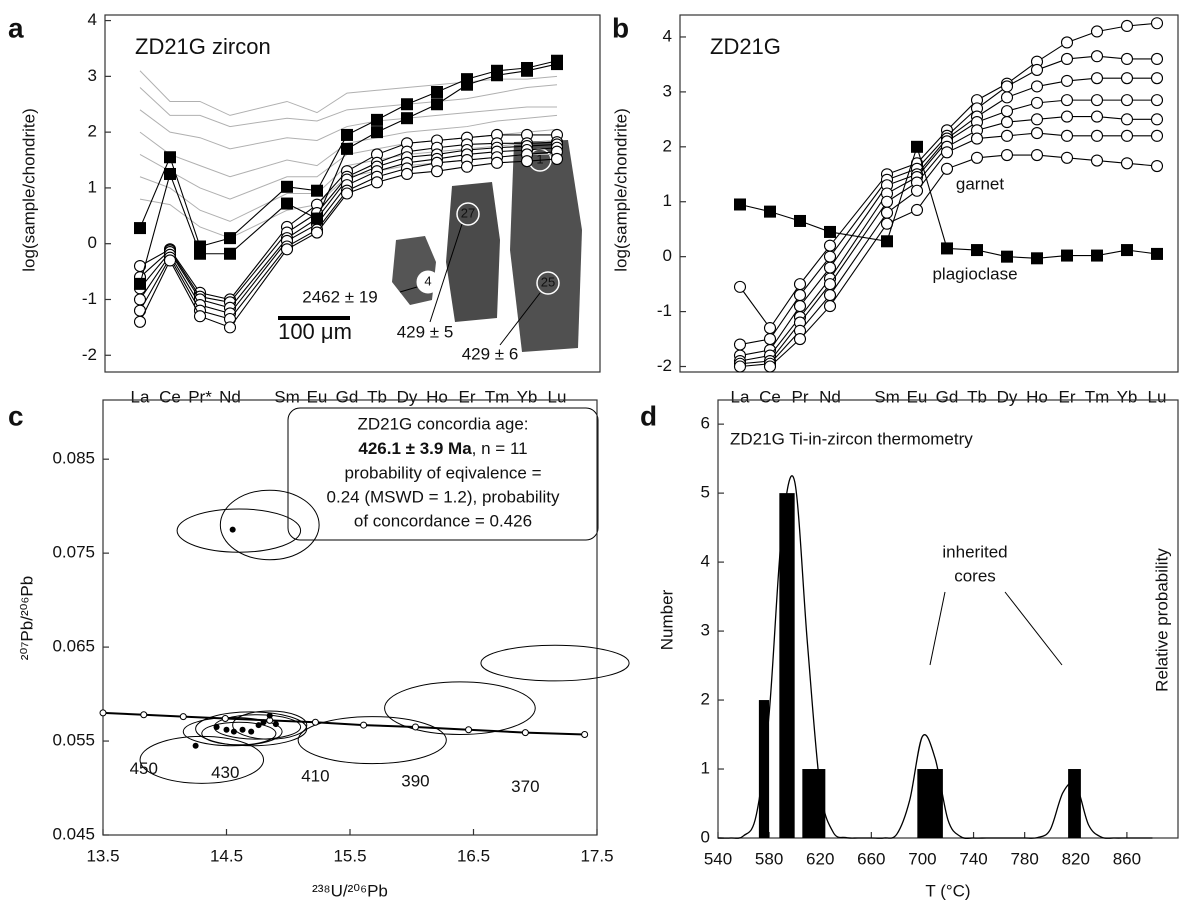 This screenshot has height=913, width=1188. Describe the element at coordinates (769, 858) in the screenshot. I see `x-tick-label: 580` at that location.